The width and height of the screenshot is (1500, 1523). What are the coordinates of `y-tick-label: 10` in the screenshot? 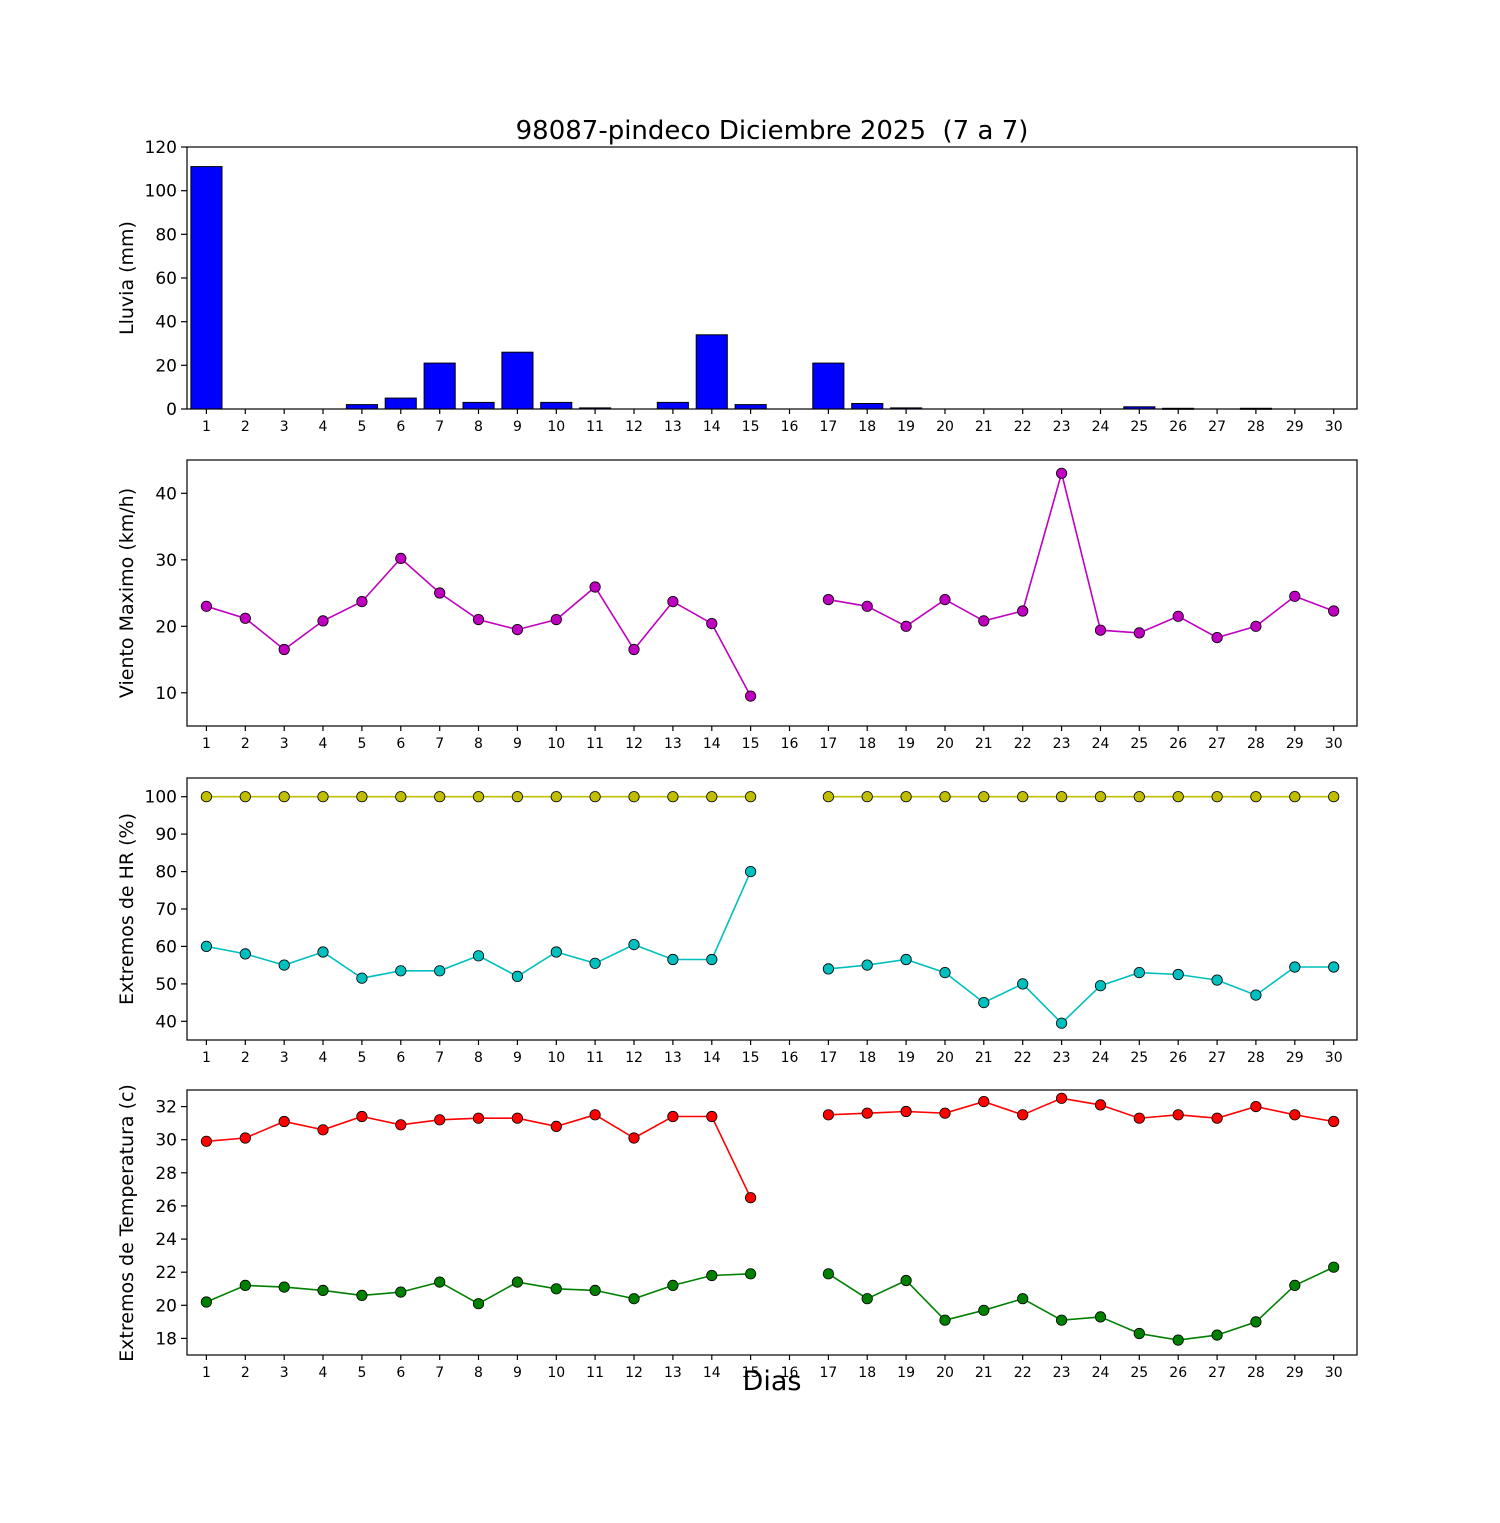 It's located at (166, 694).